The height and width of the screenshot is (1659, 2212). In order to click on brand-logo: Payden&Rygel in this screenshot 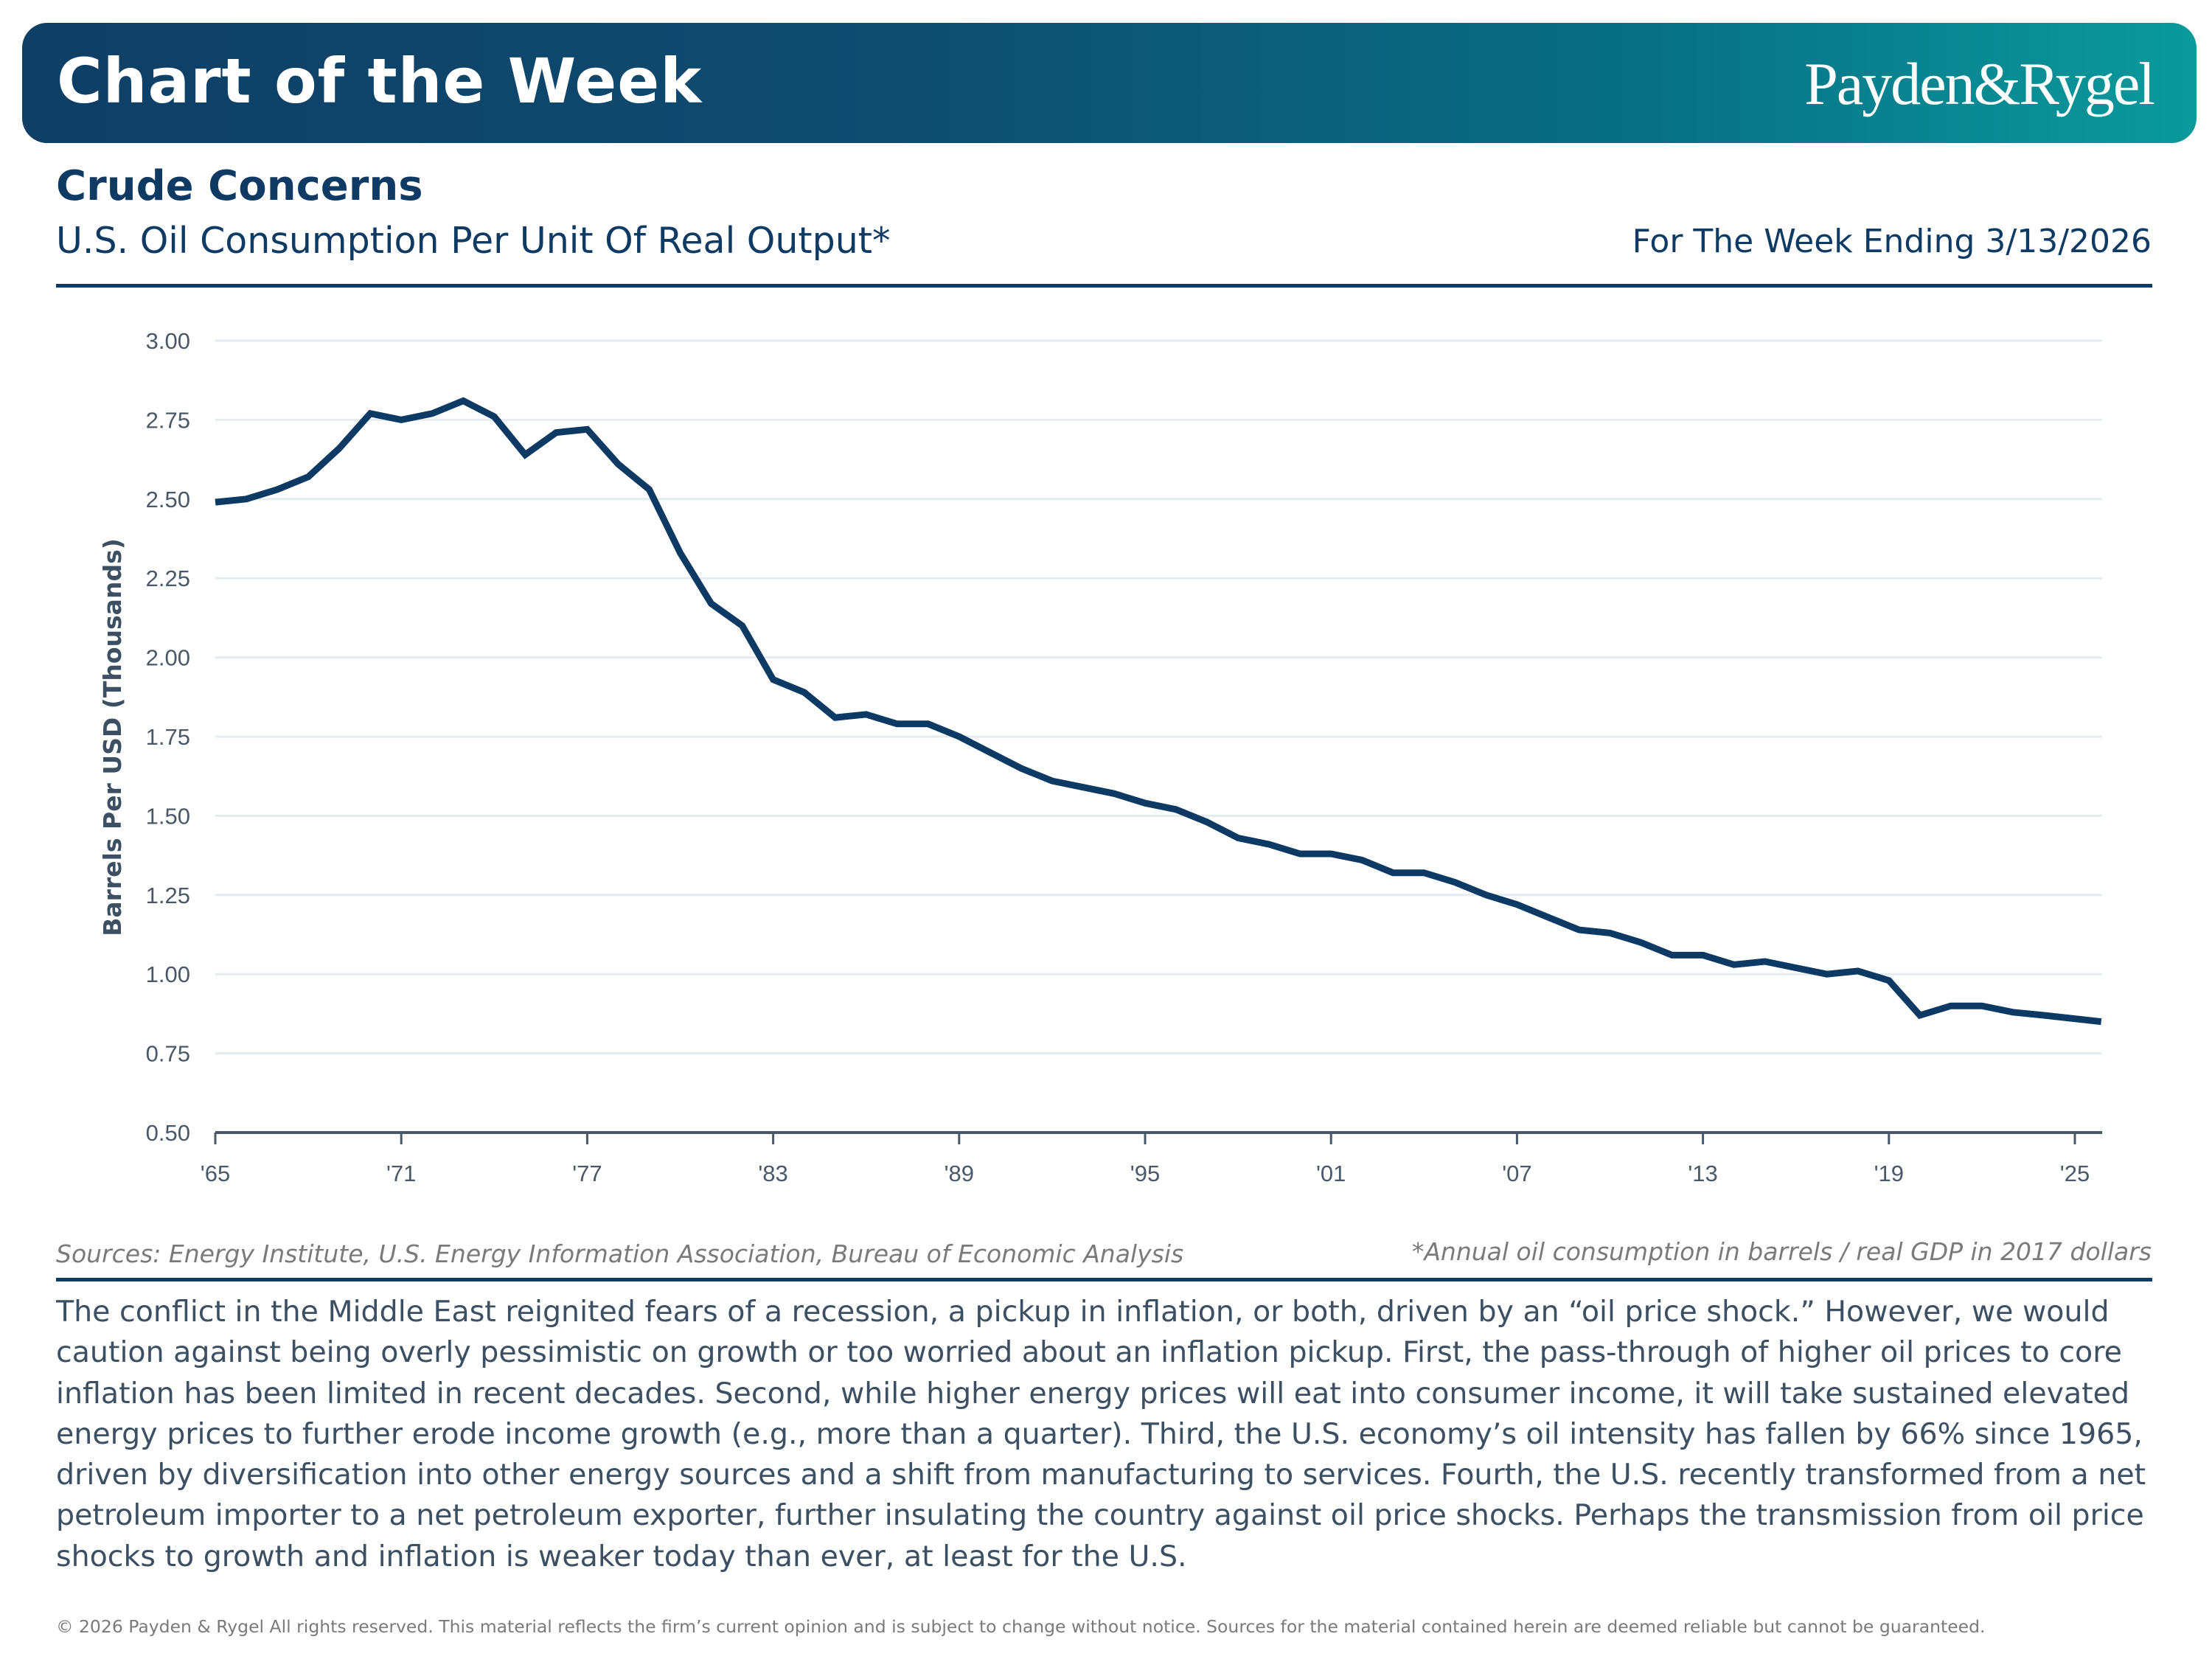, I will do `click(1979, 83)`.